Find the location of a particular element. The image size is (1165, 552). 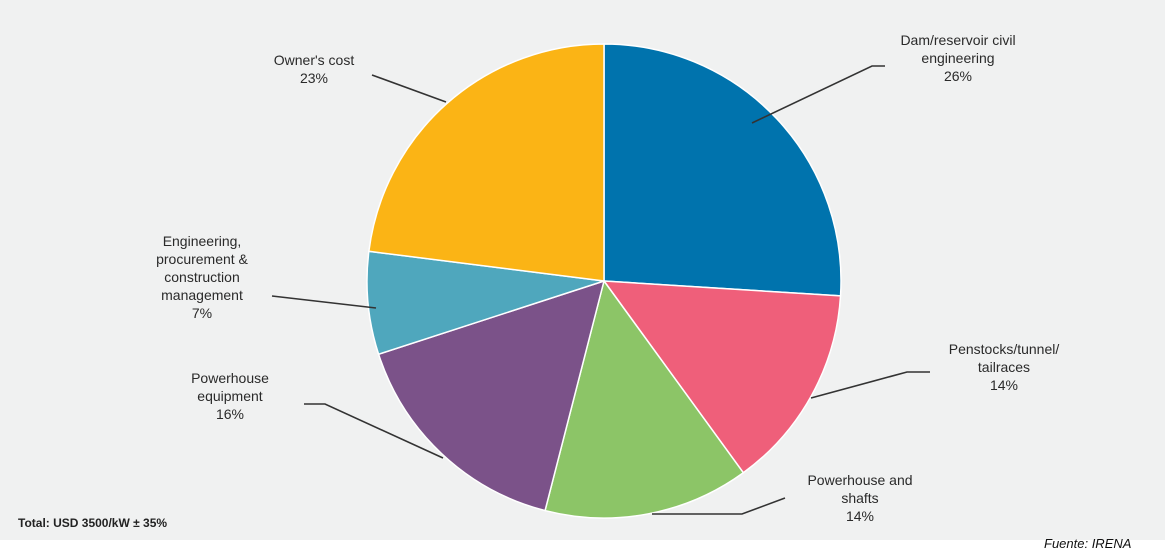

slice-label-line: construction is located at coordinates (201, 277).